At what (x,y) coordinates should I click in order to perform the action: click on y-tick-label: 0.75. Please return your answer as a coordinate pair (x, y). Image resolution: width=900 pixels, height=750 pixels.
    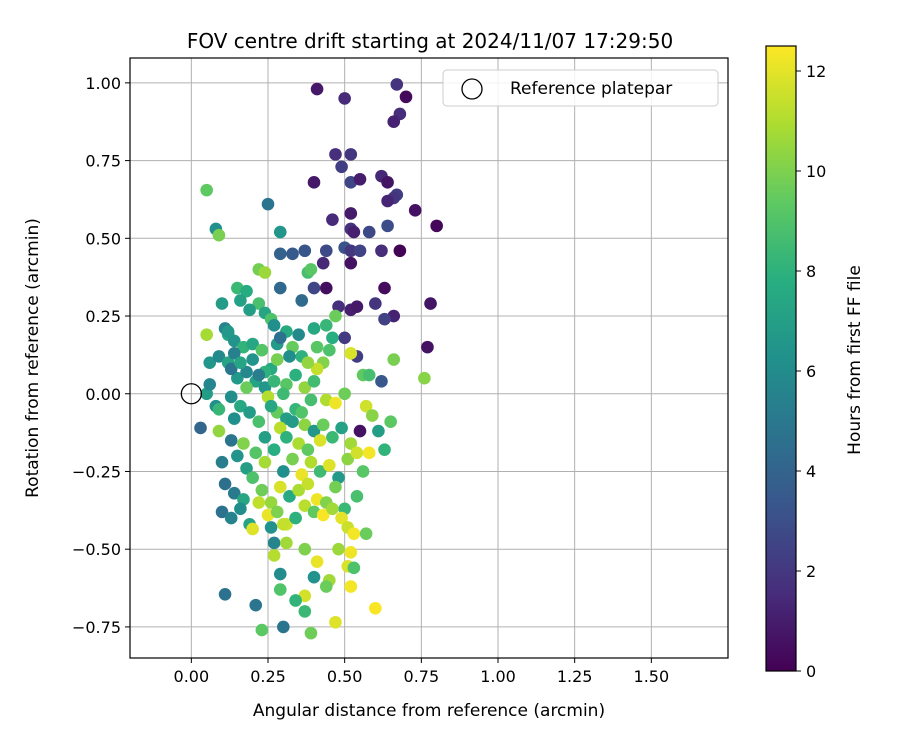
    Looking at the image, I should click on (103, 161).